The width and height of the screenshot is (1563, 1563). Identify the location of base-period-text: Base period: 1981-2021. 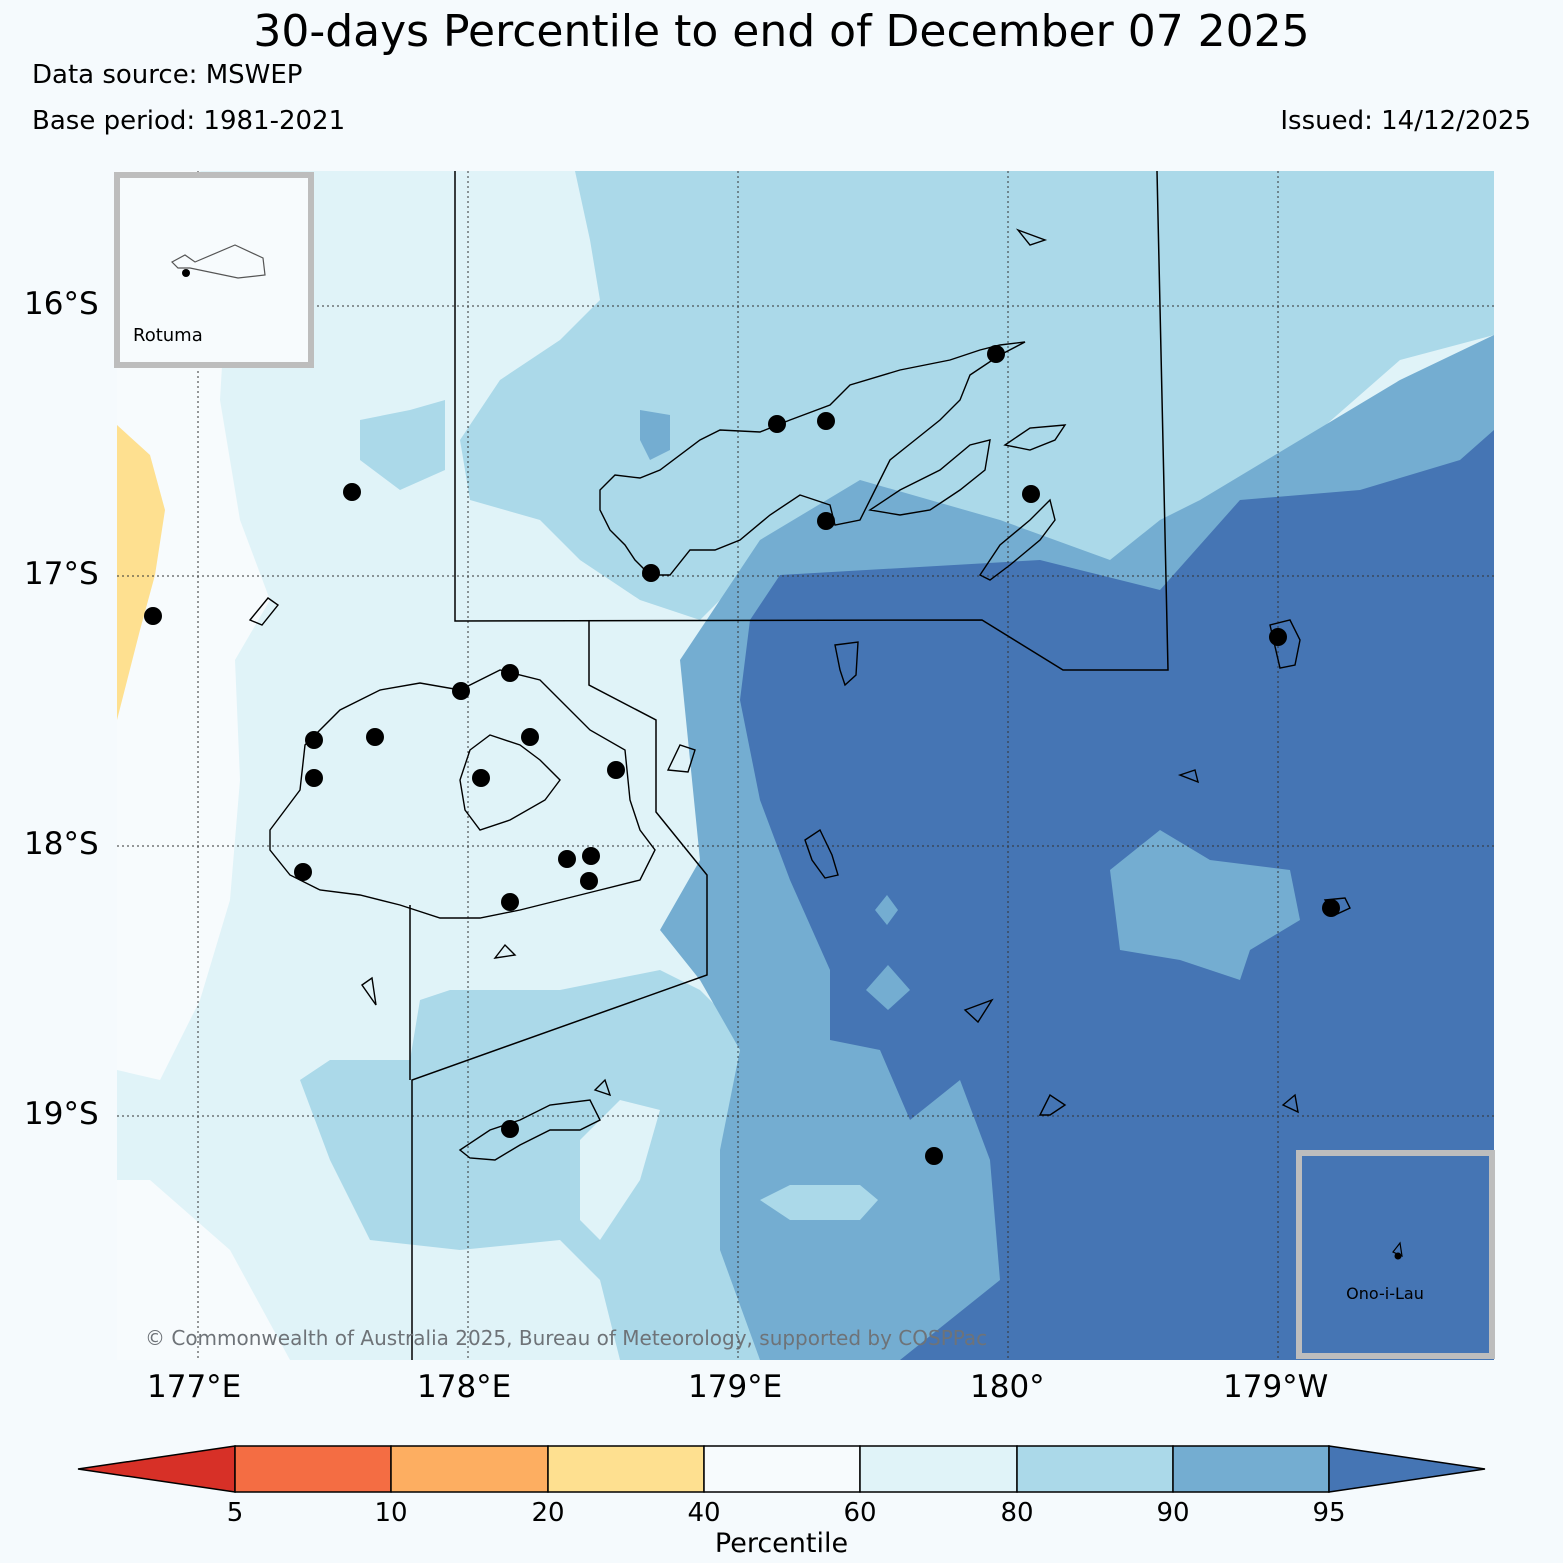
(189, 121).